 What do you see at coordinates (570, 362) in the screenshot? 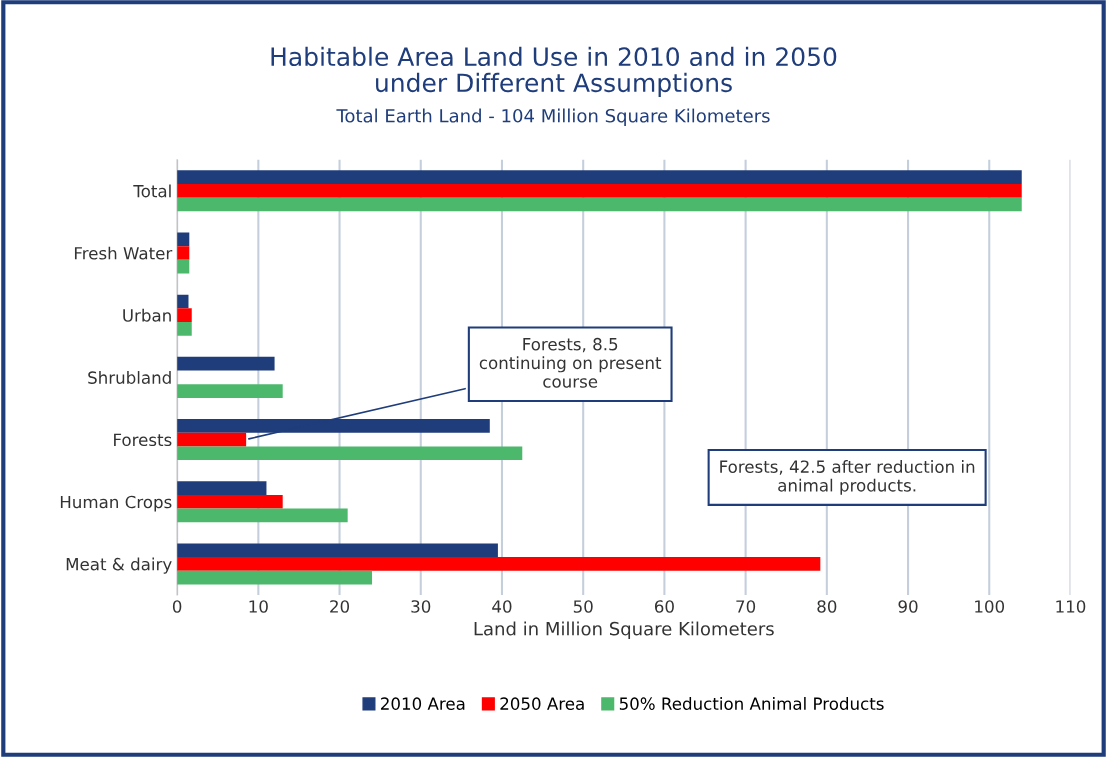
I see `annotation: Forests, 8.5 continuing on present course` at bounding box center [570, 362].